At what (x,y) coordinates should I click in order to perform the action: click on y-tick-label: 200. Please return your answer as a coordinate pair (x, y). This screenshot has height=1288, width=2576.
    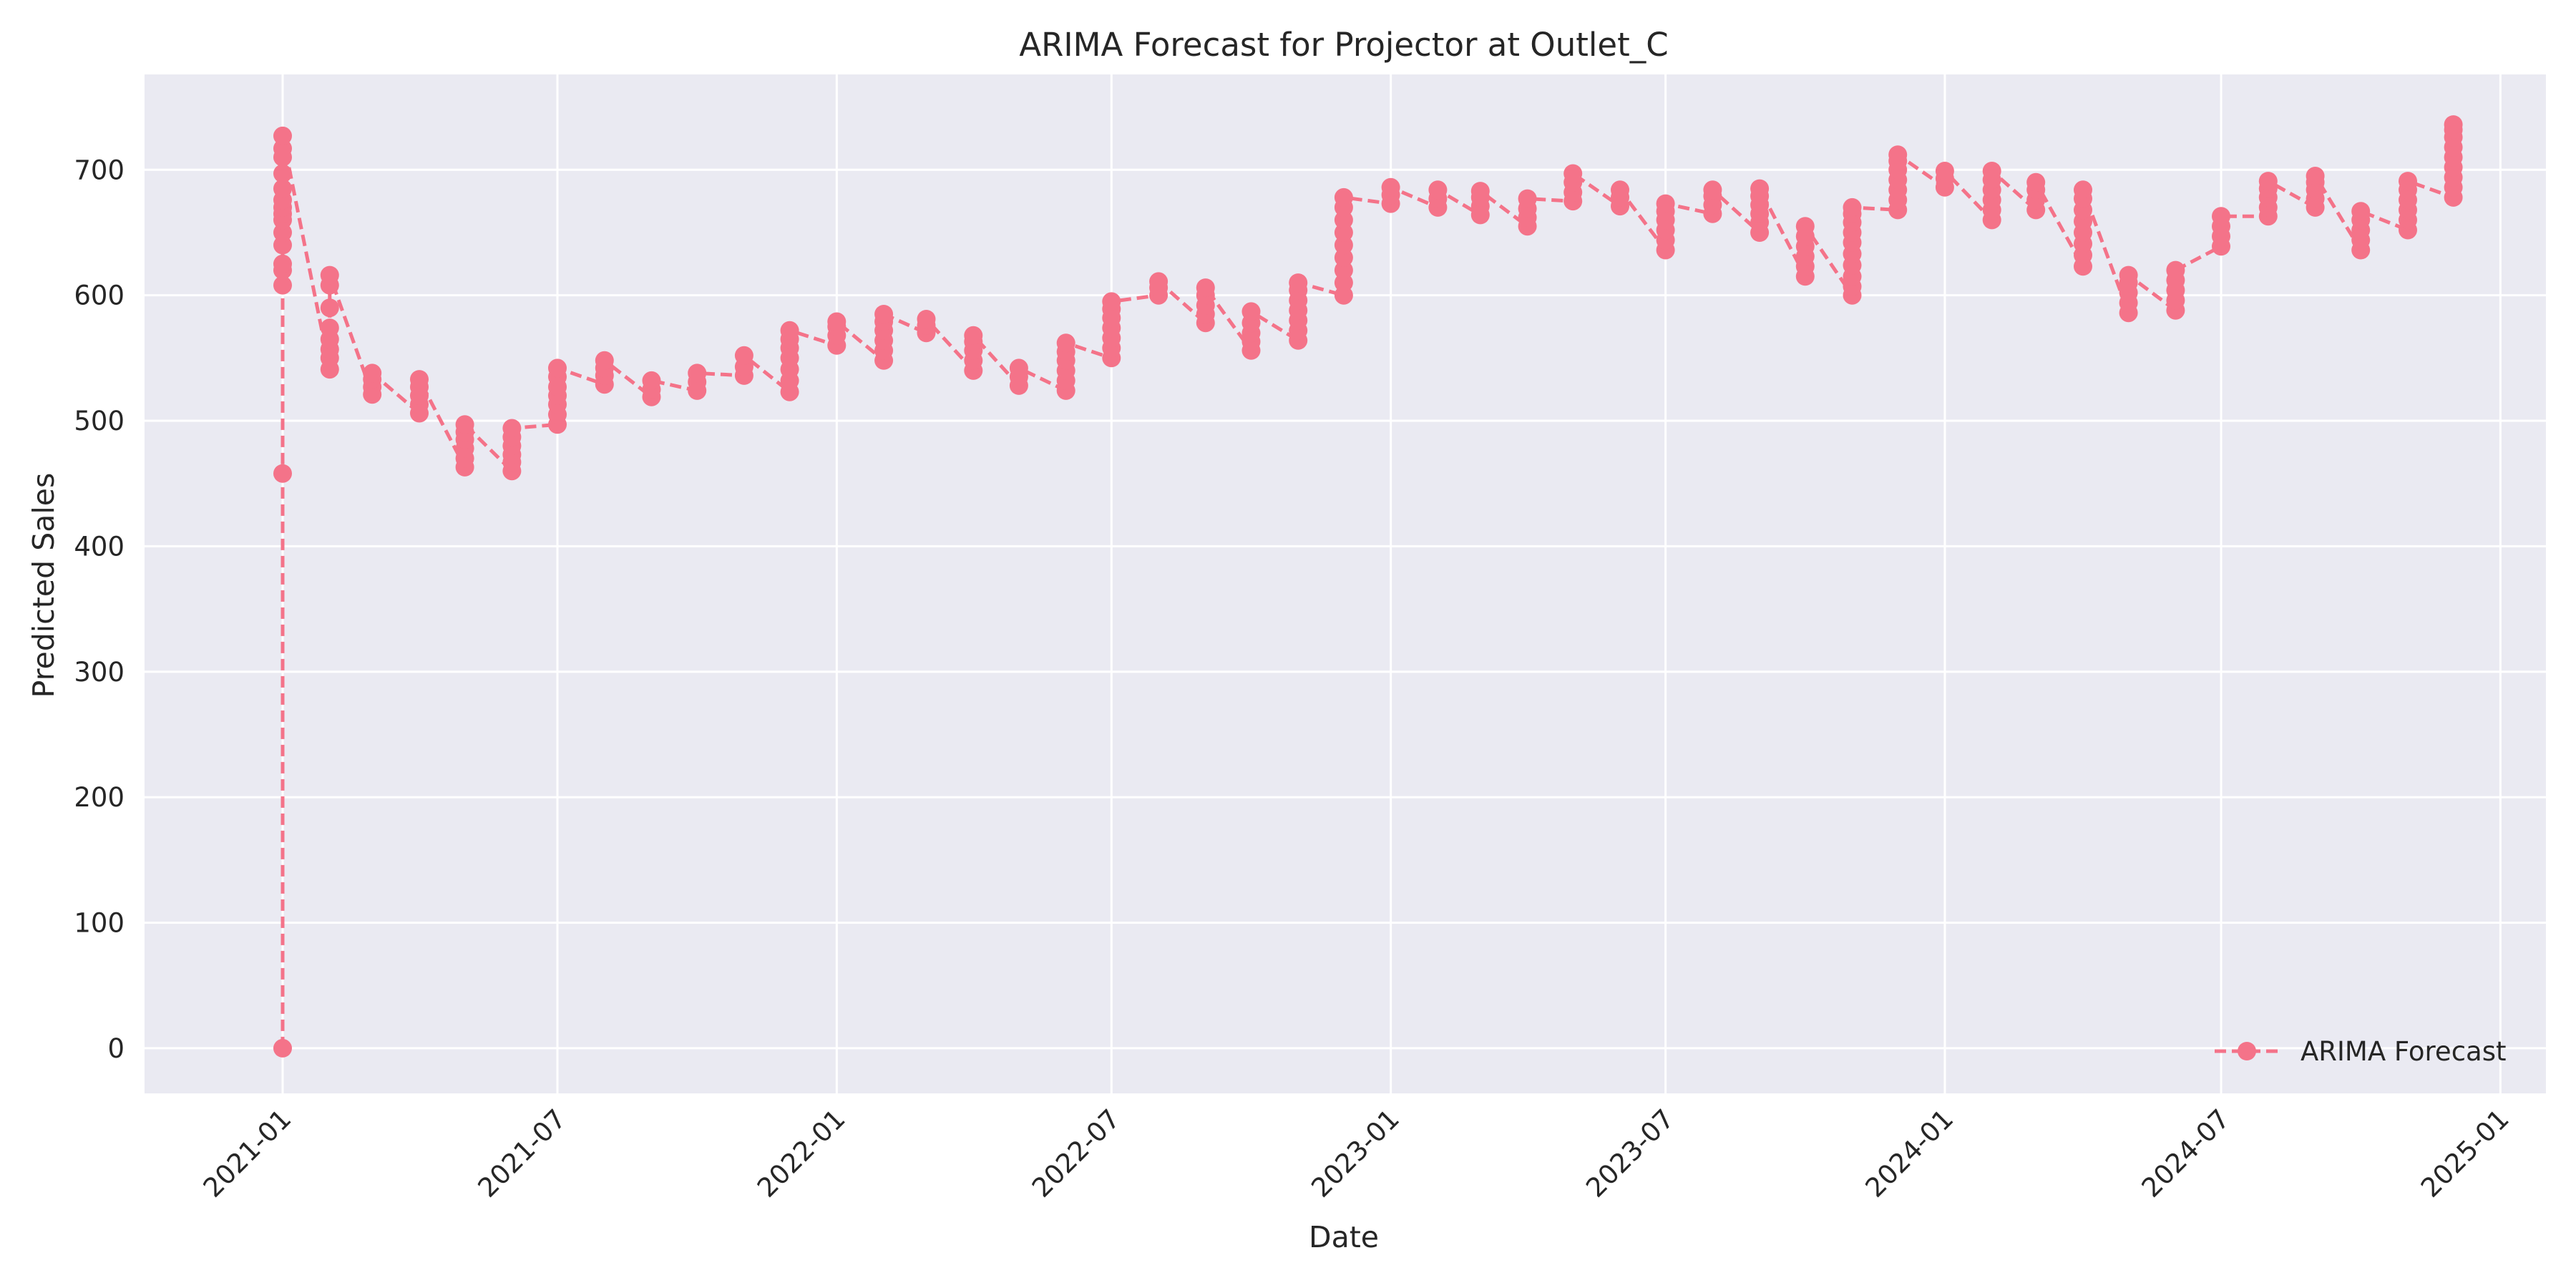
    Looking at the image, I should click on (100, 797).